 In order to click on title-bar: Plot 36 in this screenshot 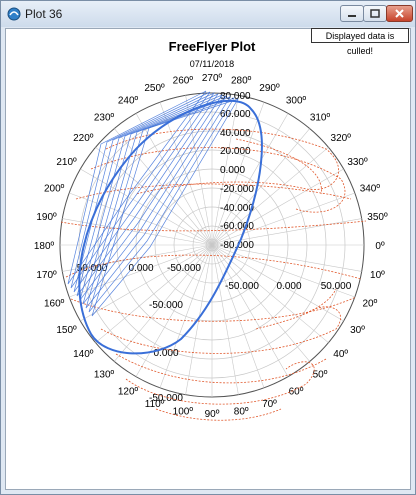, I will do `click(208, 14)`.